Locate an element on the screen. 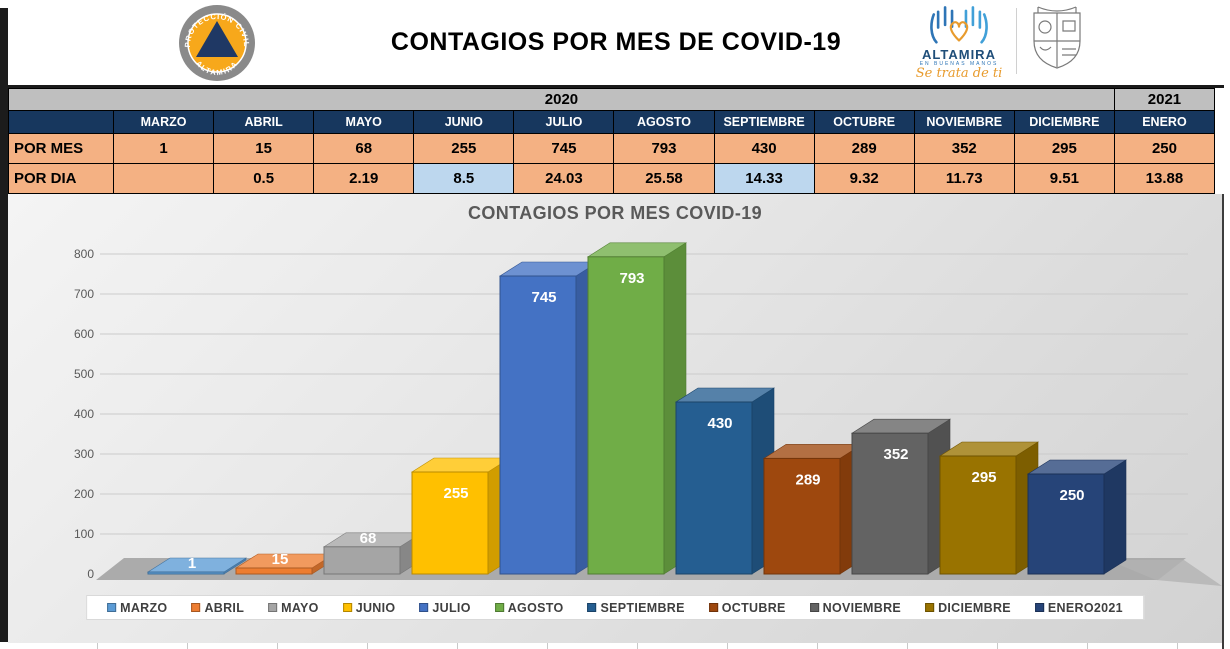  y-tick-label: 300 is located at coordinates (84, 454).